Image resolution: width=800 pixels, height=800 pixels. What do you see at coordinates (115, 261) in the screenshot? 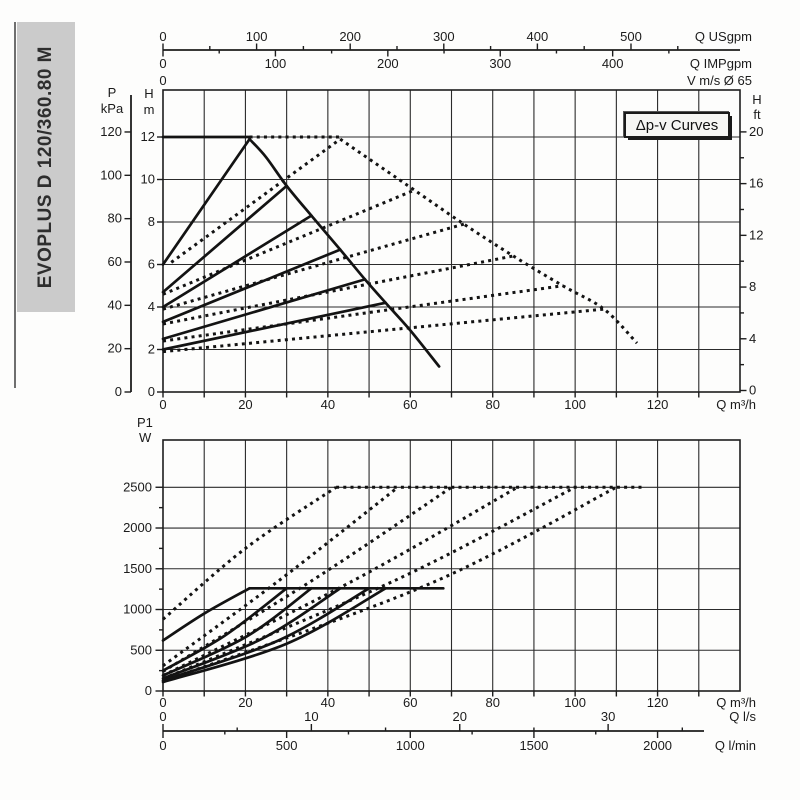
I see `kpa-tick-label: 60` at bounding box center [115, 261].